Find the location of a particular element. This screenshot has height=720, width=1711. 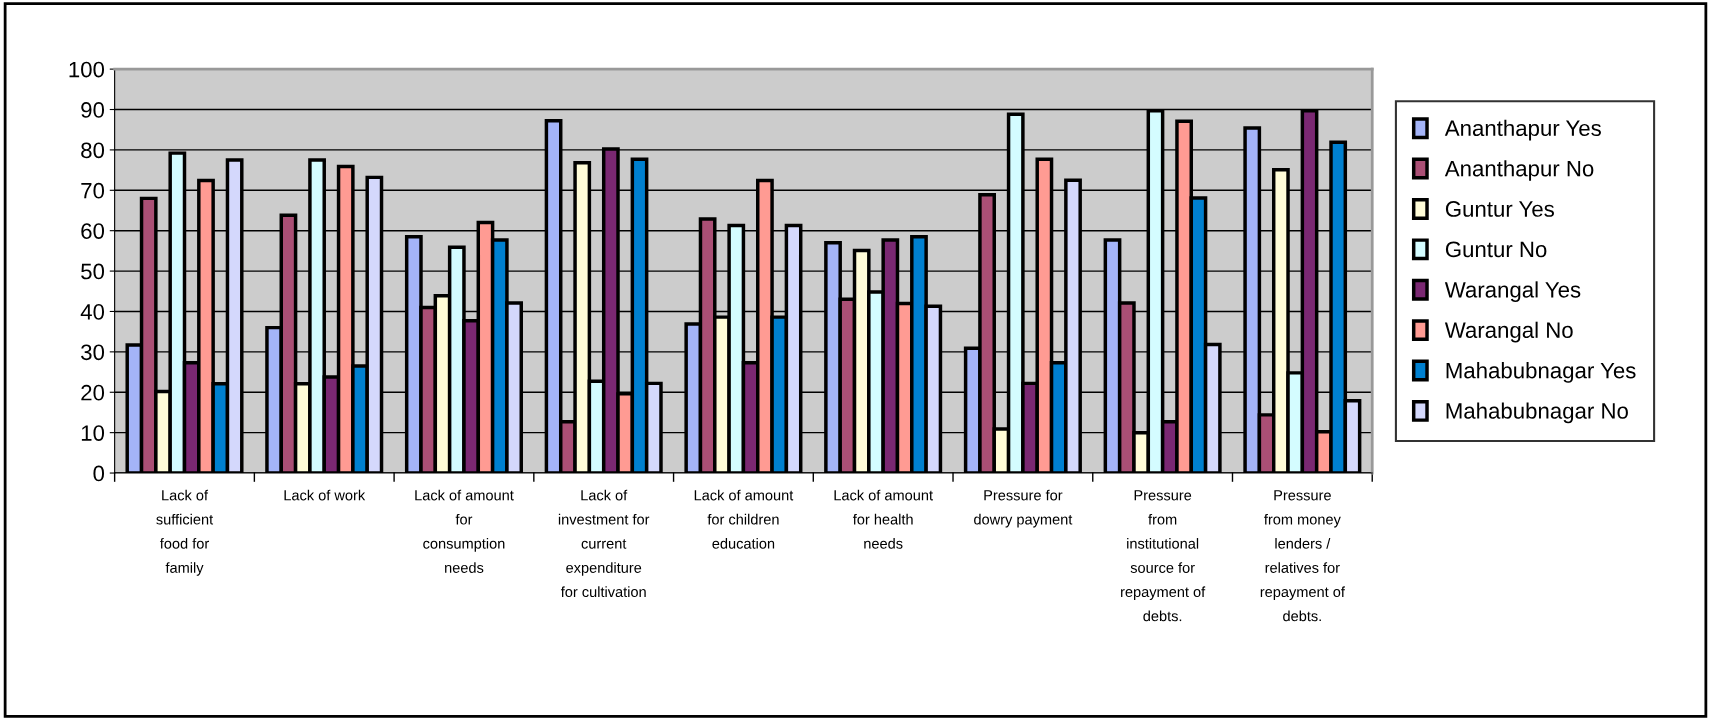

legend-label: Mahabubnagar No is located at coordinates (1537, 413).